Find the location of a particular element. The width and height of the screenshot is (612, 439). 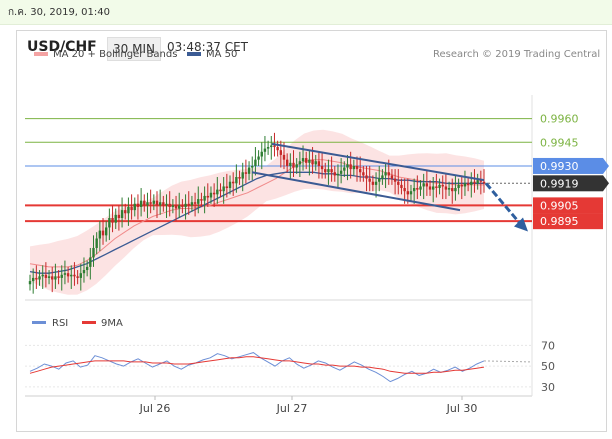

rsi-tick-label: 30 is located at coordinates (548, 387).